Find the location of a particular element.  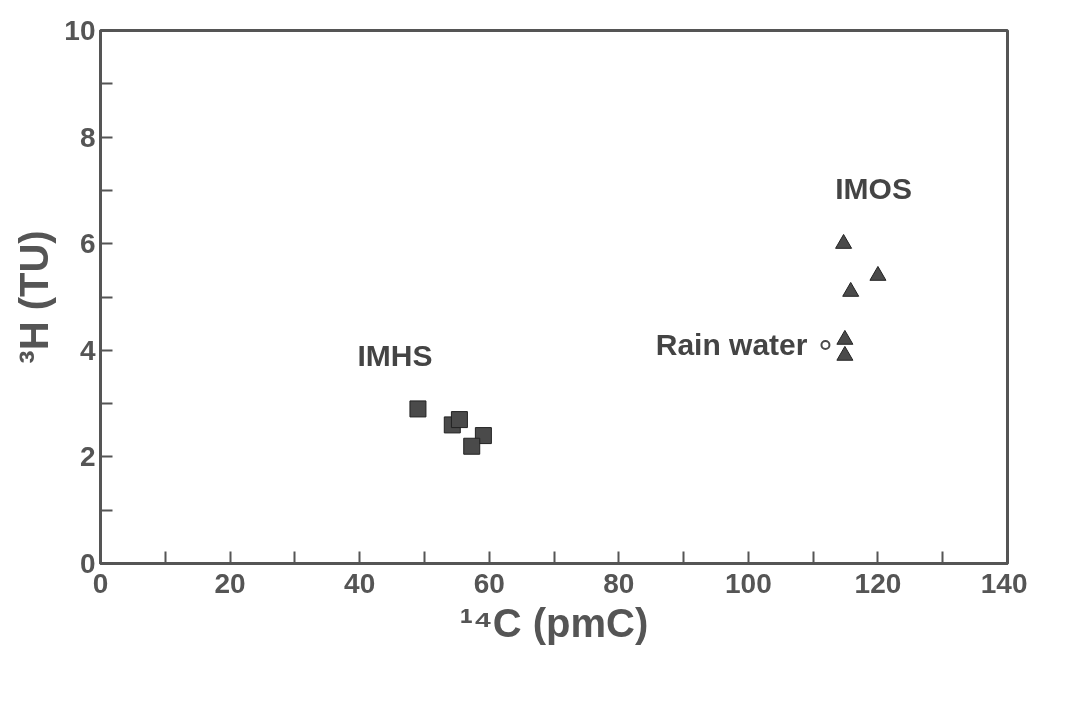

series-label: IMOS is located at coordinates (873, 189).